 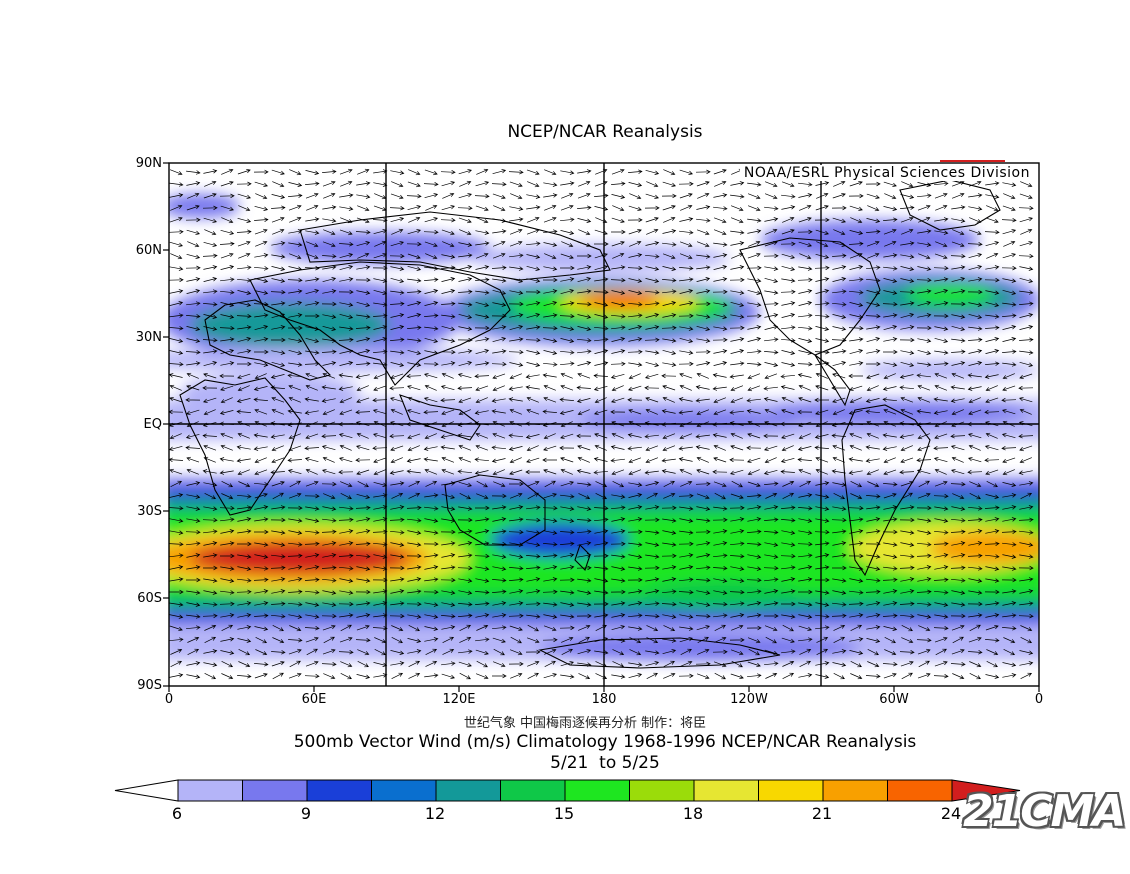 What do you see at coordinates (1044, 811) in the screenshot?
I see `watermark-logo: 21CMA` at bounding box center [1044, 811].